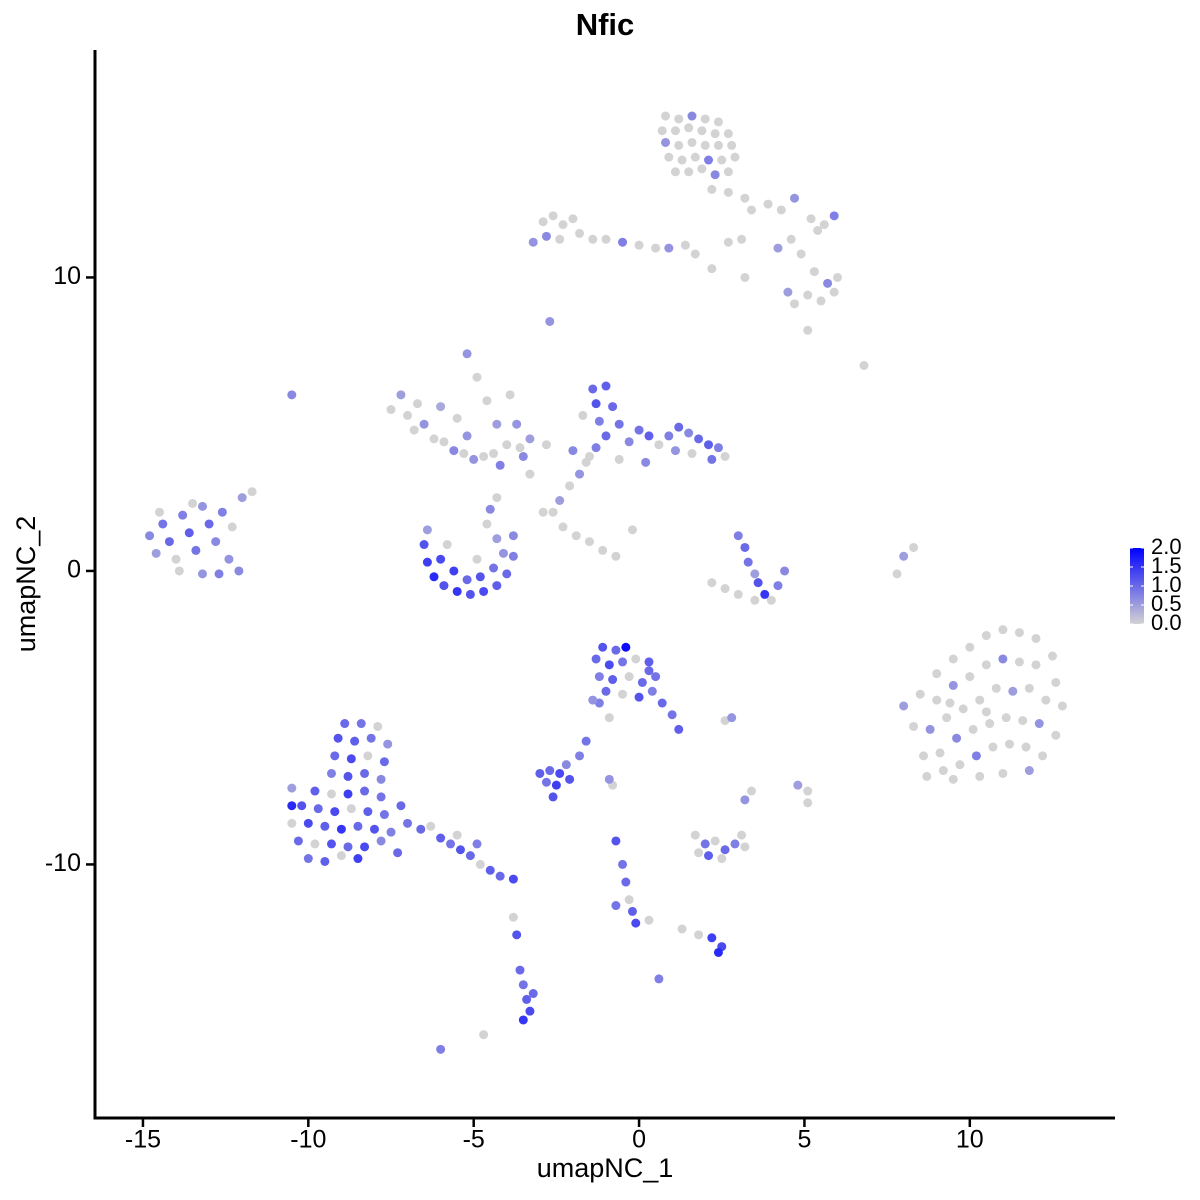 The image size is (1200, 1200). I want to click on colorbar-label: 2.0, so click(1166, 546).